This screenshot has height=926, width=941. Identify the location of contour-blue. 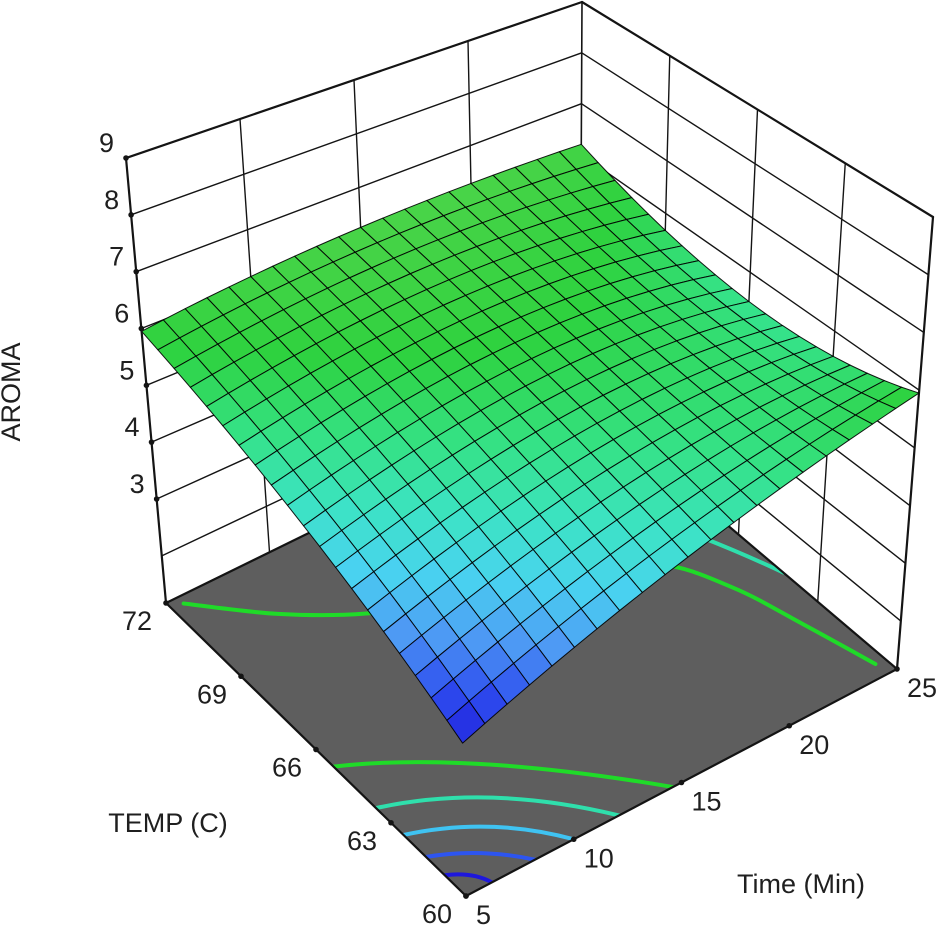
(480, 856).